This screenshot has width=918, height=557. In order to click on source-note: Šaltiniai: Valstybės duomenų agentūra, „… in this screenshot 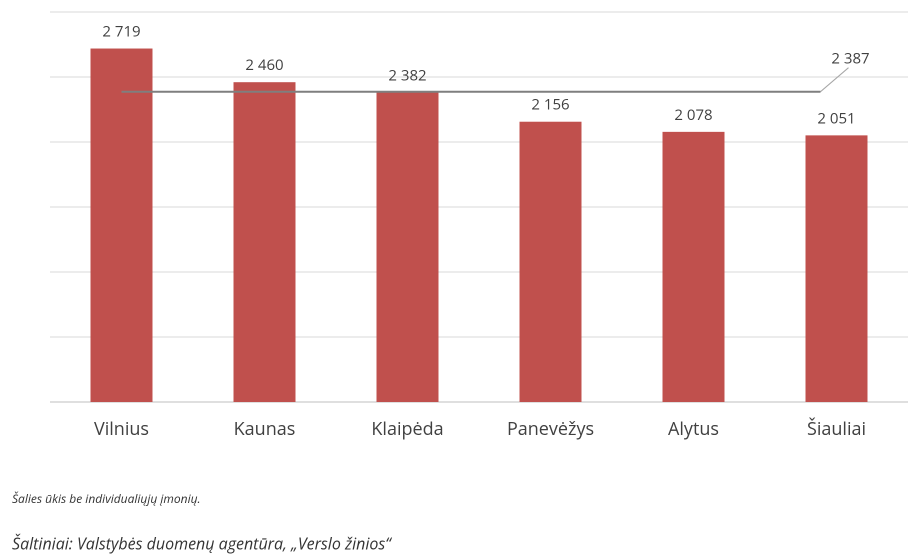, I will do `click(202, 543)`.